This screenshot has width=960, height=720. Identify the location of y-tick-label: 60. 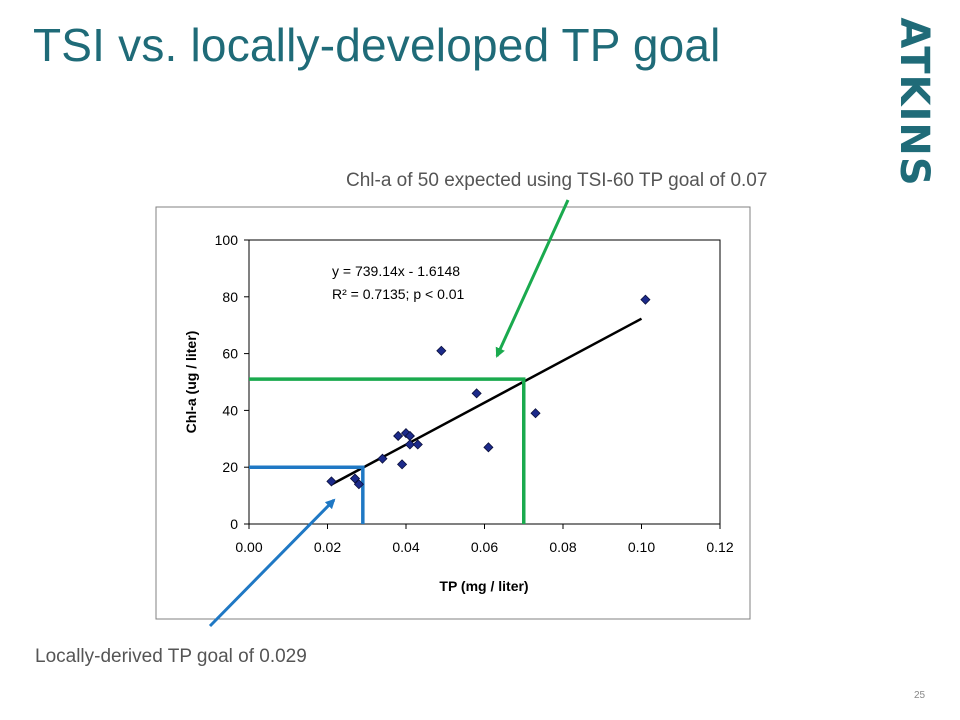
(230, 354).